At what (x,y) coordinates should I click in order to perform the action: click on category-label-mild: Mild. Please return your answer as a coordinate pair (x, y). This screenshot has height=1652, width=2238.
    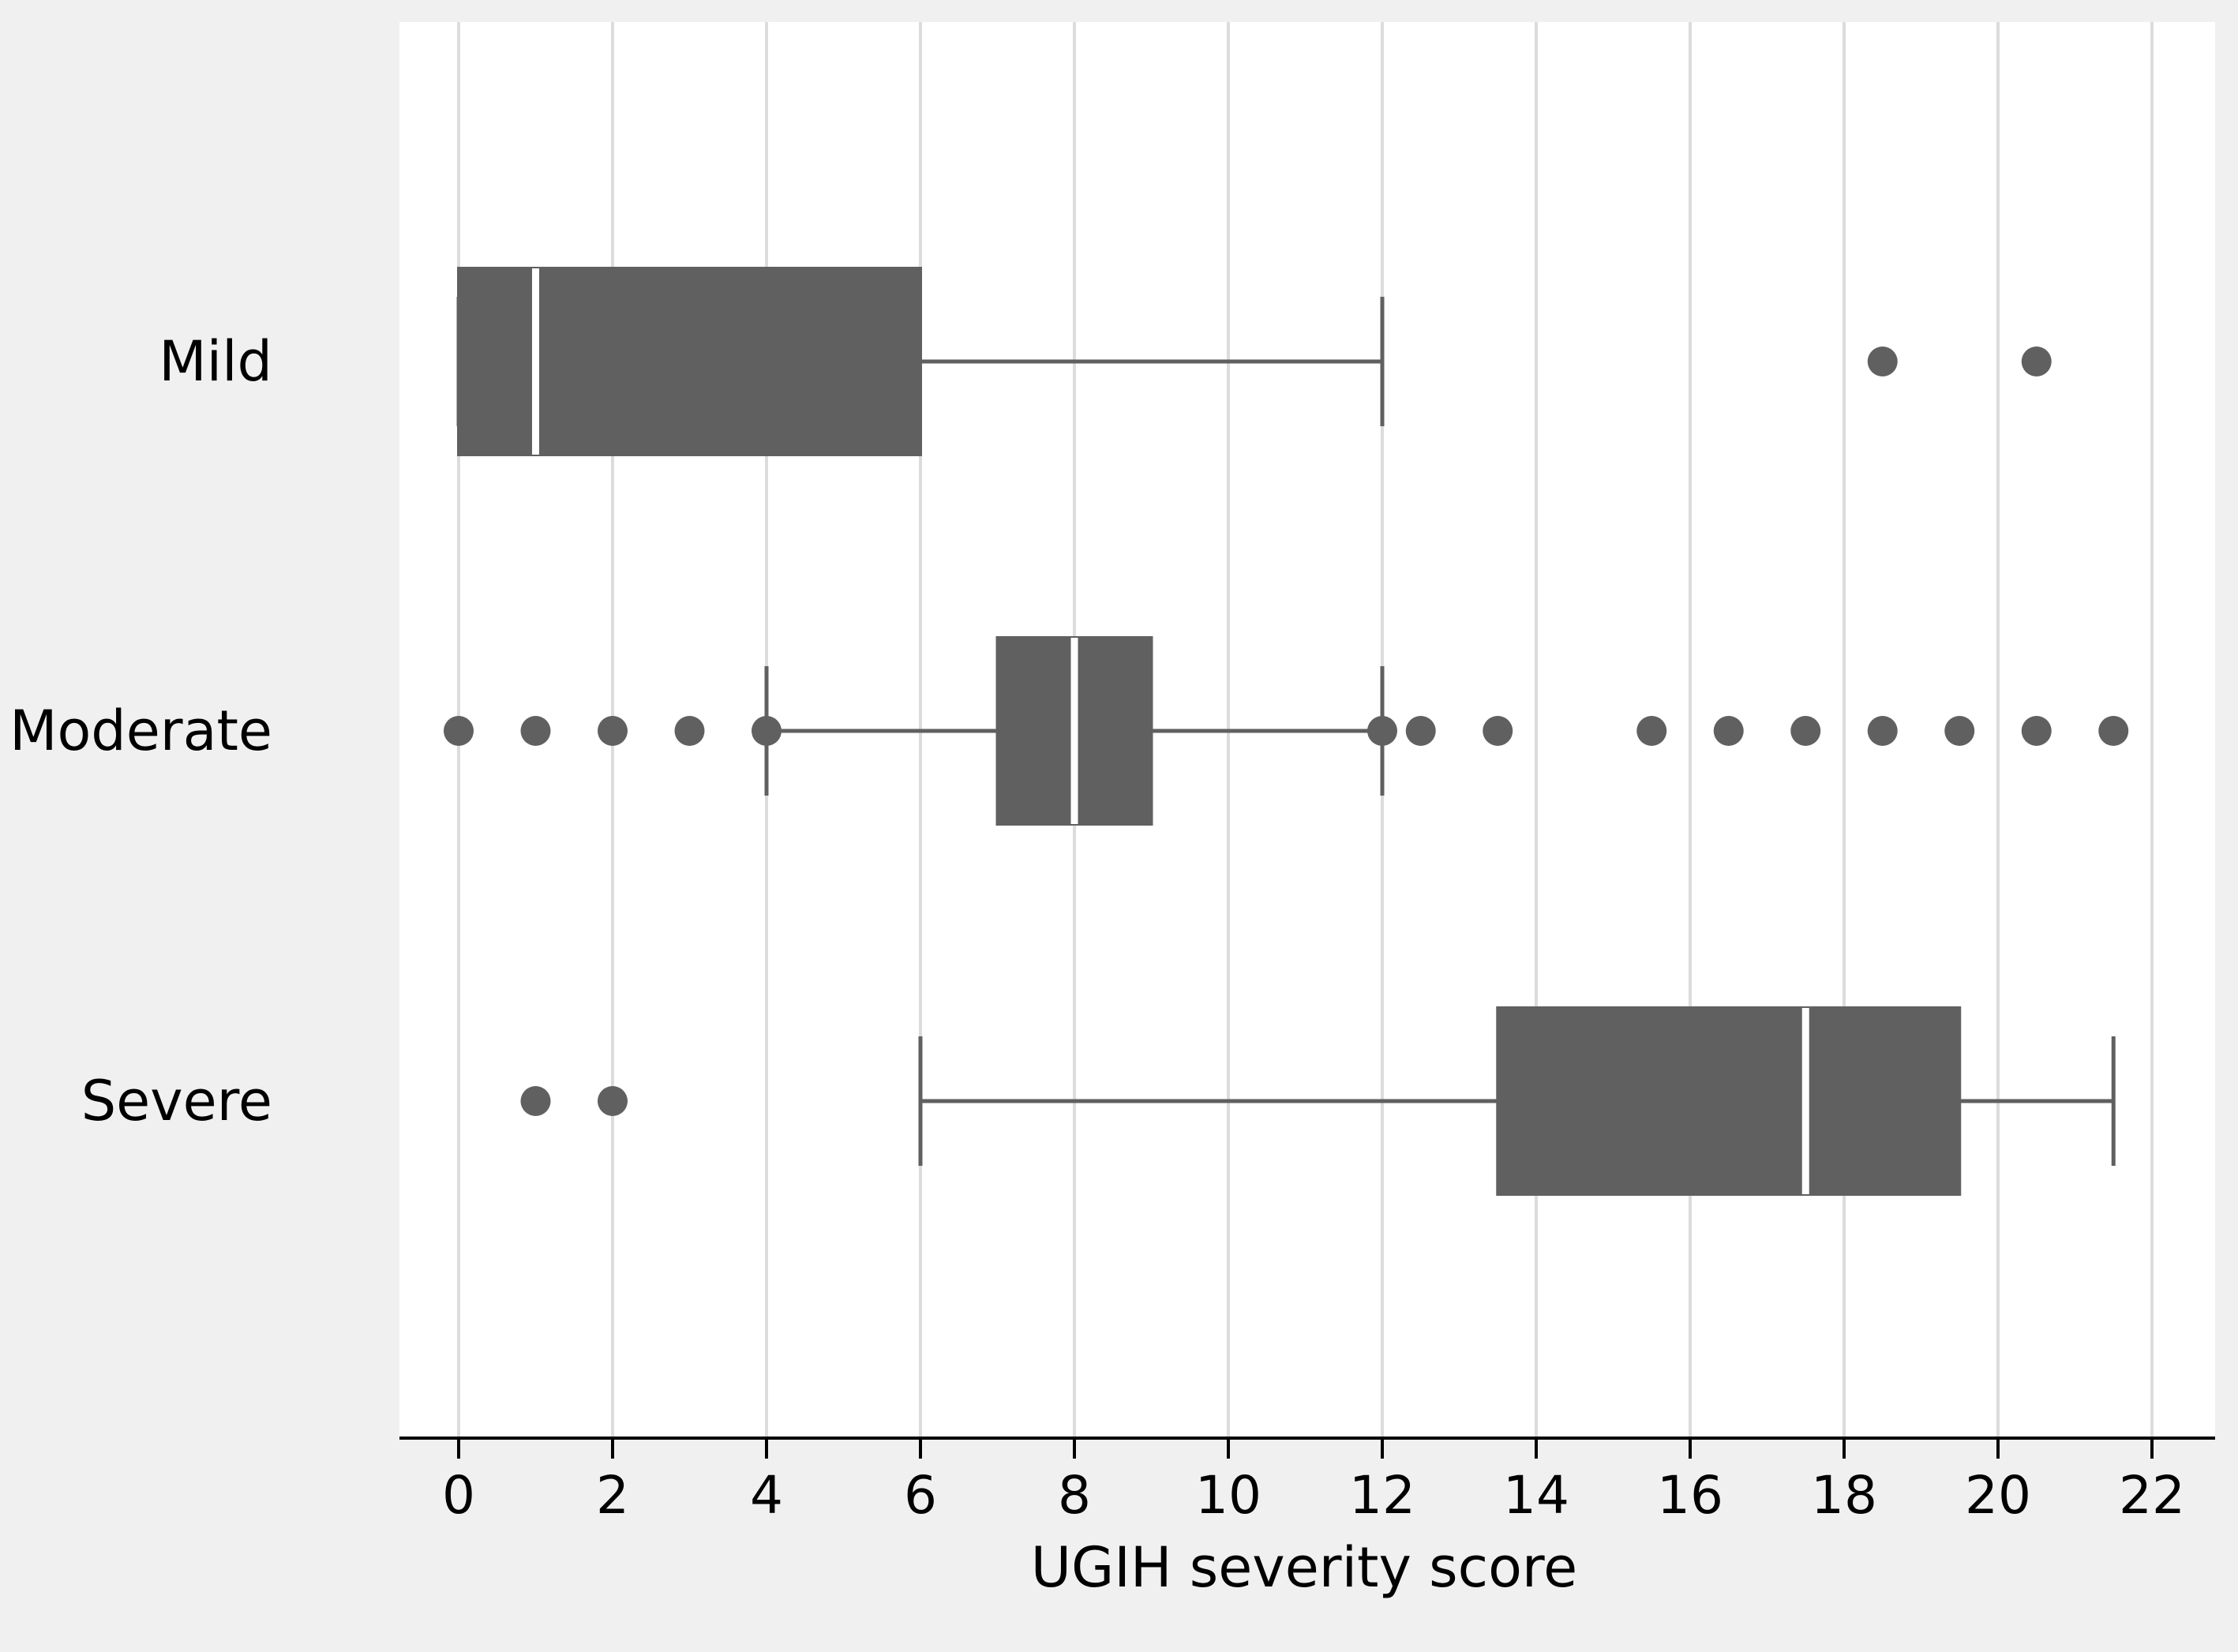
    Looking at the image, I should click on (216, 361).